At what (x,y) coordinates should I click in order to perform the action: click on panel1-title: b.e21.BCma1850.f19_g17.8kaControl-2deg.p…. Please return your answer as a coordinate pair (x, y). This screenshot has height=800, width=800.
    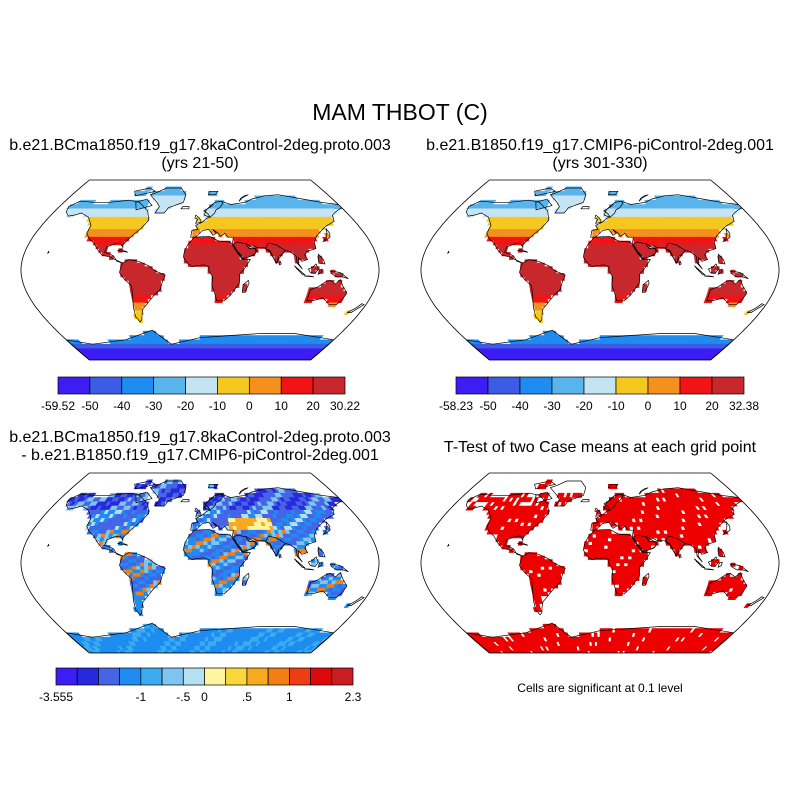
    Looking at the image, I should click on (200, 155).